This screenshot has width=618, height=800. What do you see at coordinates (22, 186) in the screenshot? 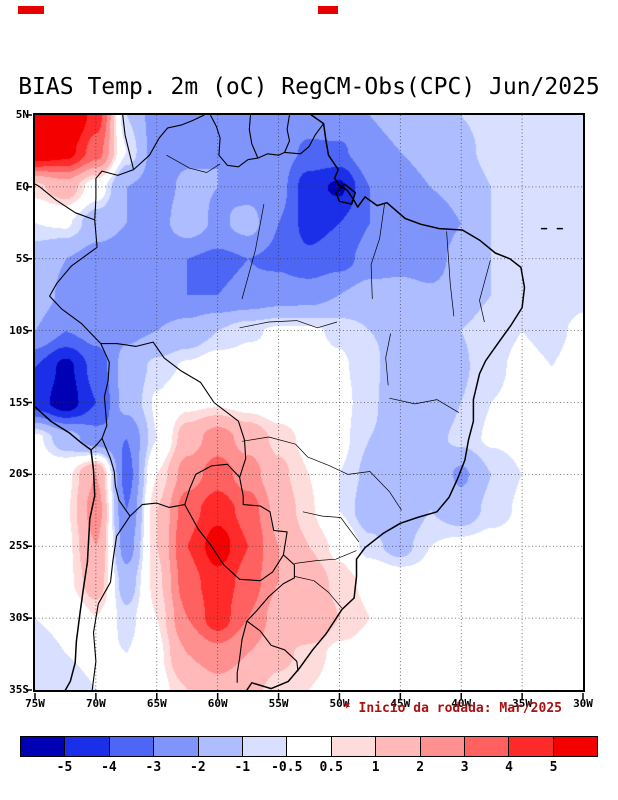
I see `lat-tick-label: EQ` at bounding box center [22, 186].